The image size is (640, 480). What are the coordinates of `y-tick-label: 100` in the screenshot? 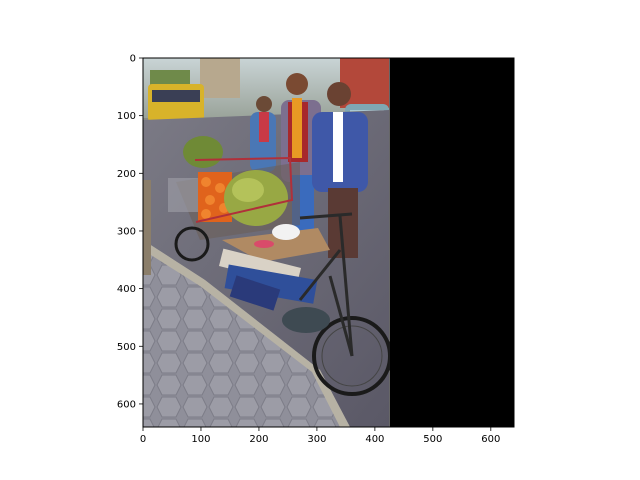 It's located at (126, 116).